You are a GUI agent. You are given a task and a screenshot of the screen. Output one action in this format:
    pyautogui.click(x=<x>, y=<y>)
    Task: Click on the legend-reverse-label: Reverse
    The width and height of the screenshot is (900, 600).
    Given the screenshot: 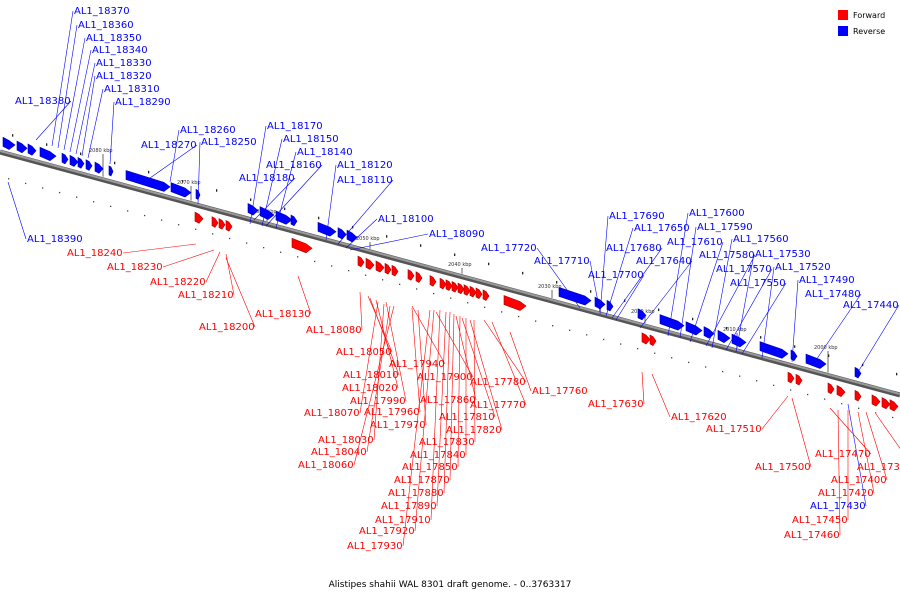 What is the action you would take?
    pyautogui.click(x=869, y=31)
    